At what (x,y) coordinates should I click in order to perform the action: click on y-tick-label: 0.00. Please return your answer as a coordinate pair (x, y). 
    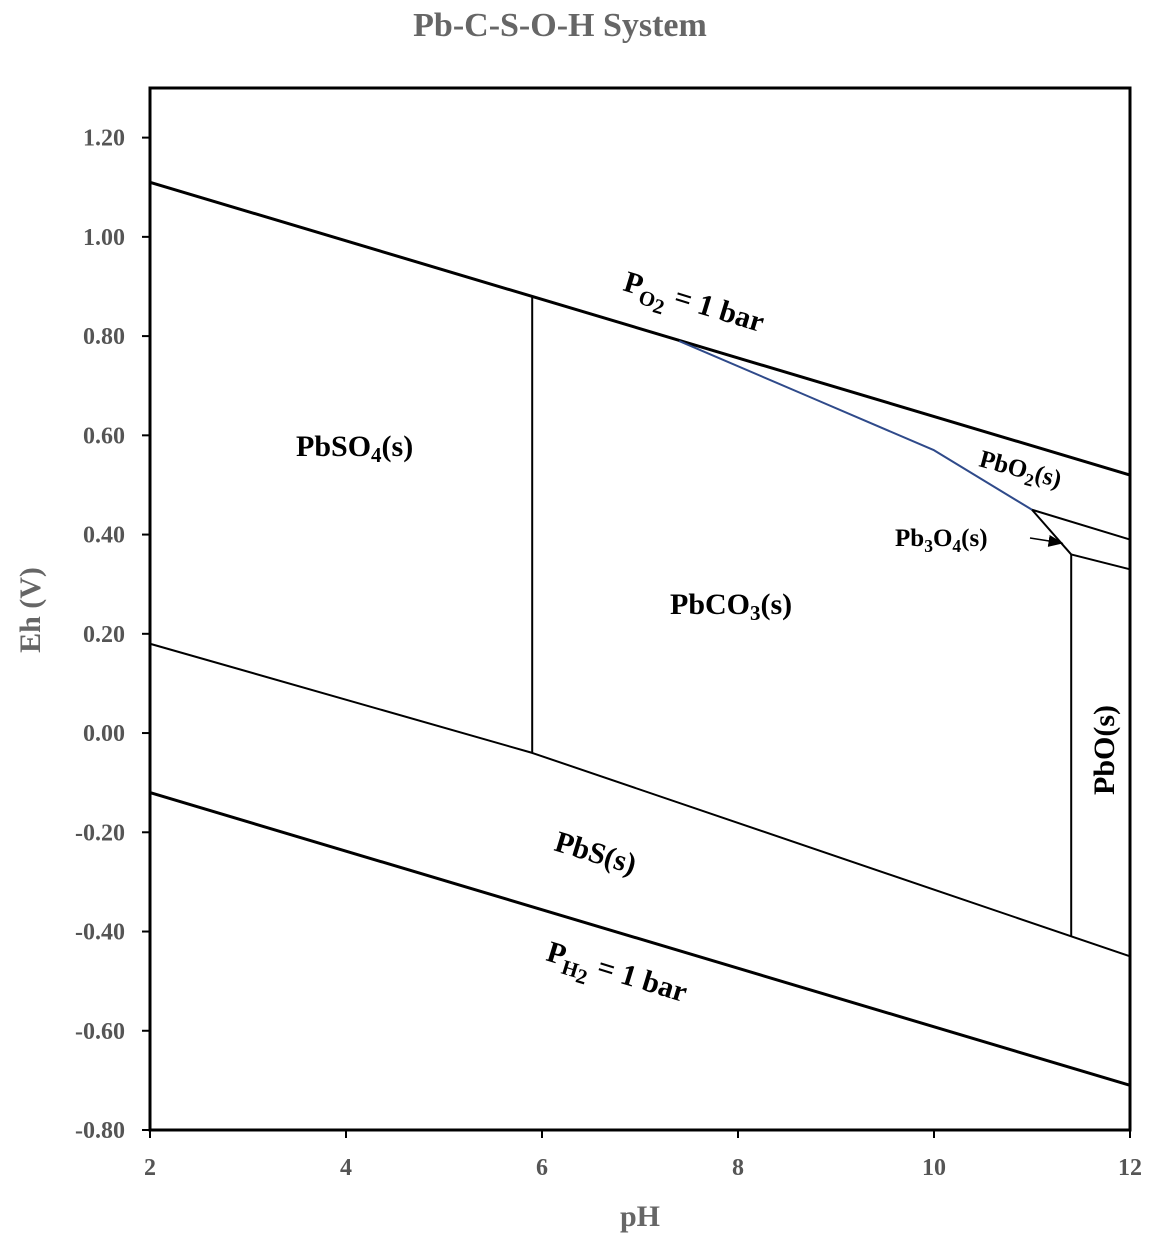
    Looking at the image, I should click on (104, 734).